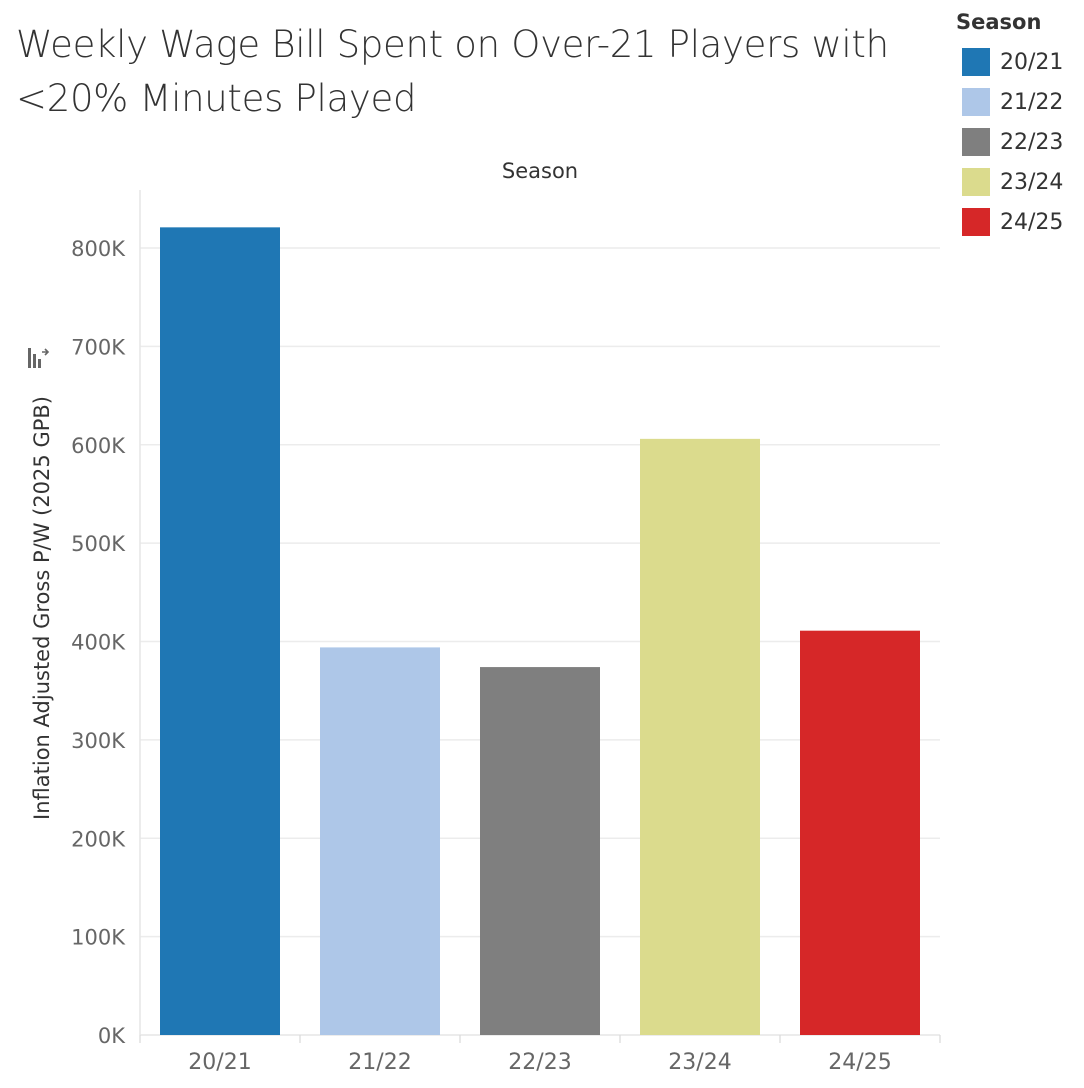 The image size is (1084, 1088). I want to click on y-tick-label: 500K, so click(98, 544).